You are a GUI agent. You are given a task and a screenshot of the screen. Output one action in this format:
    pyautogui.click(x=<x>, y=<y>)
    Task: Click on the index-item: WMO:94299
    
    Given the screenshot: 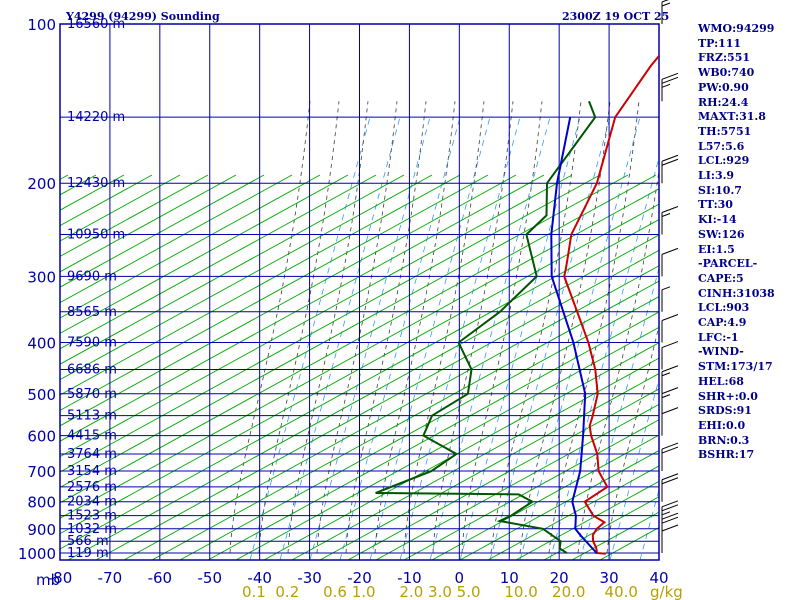 What is the action you would take?
    pyautogui.click(x=736, y=28)
    